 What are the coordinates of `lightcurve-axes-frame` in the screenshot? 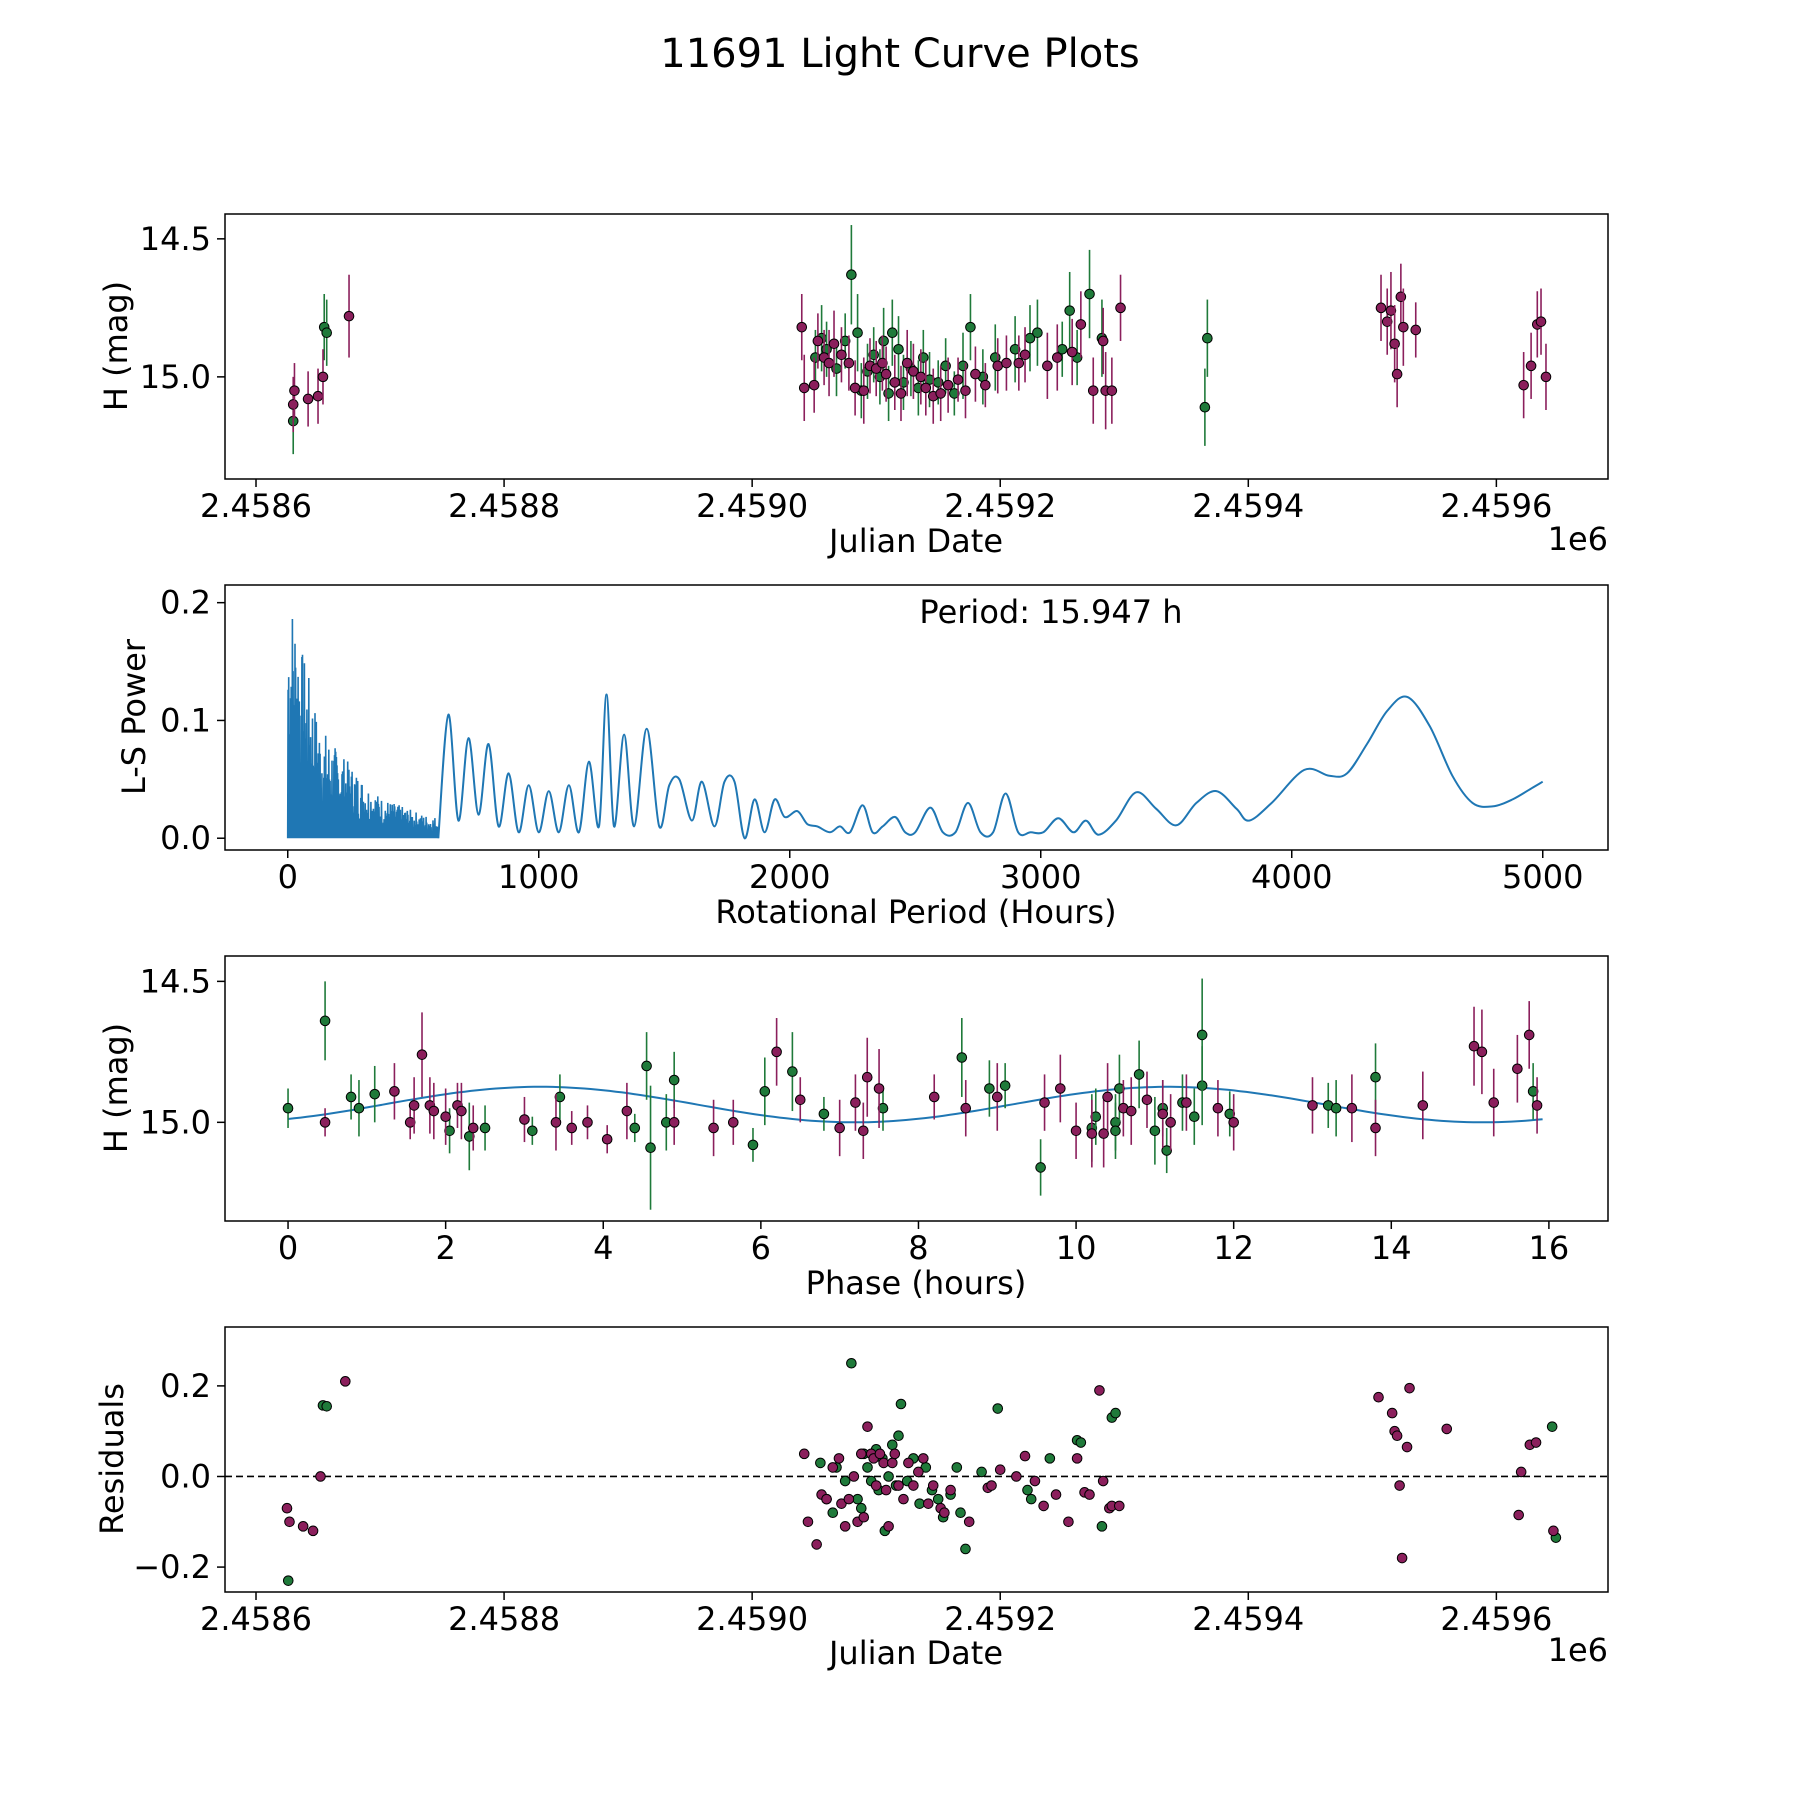 It's located at (916, 346).